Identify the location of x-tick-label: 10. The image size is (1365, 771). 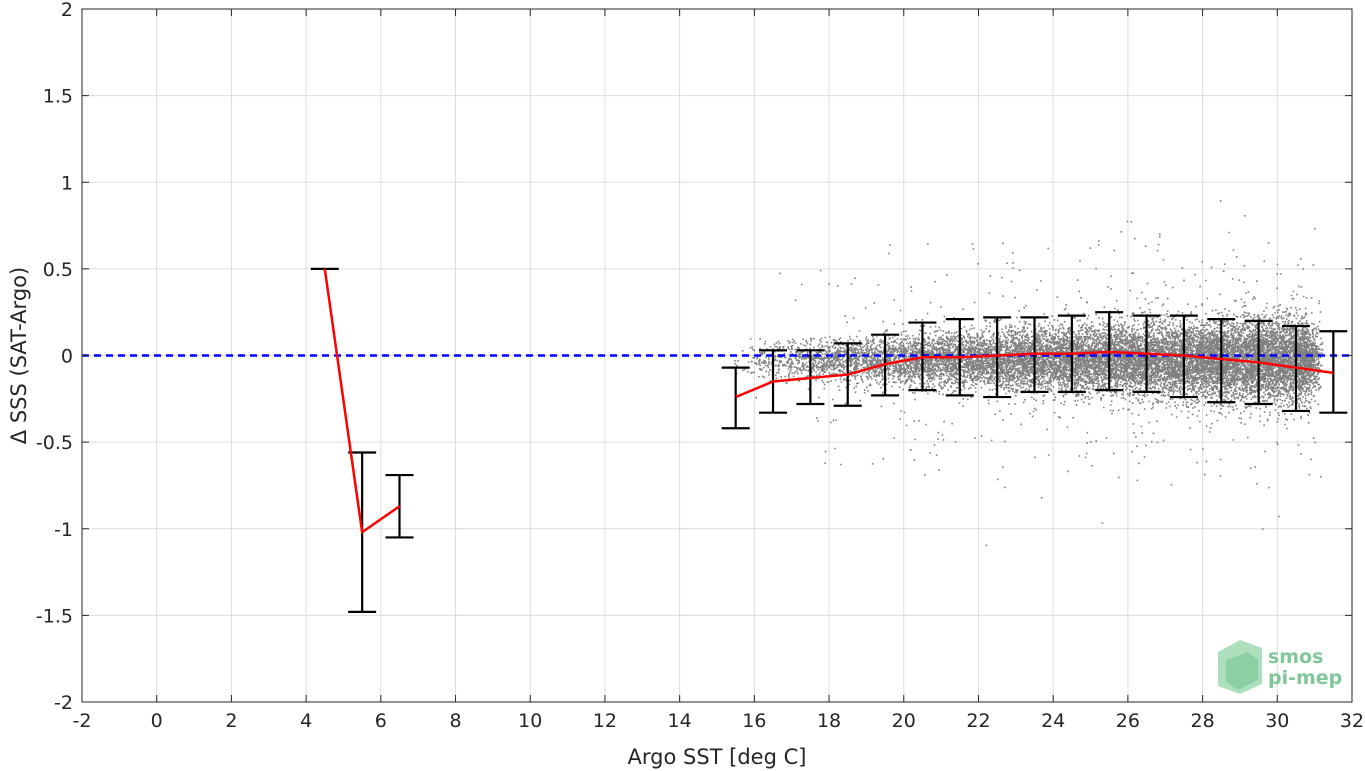
(530, 721).